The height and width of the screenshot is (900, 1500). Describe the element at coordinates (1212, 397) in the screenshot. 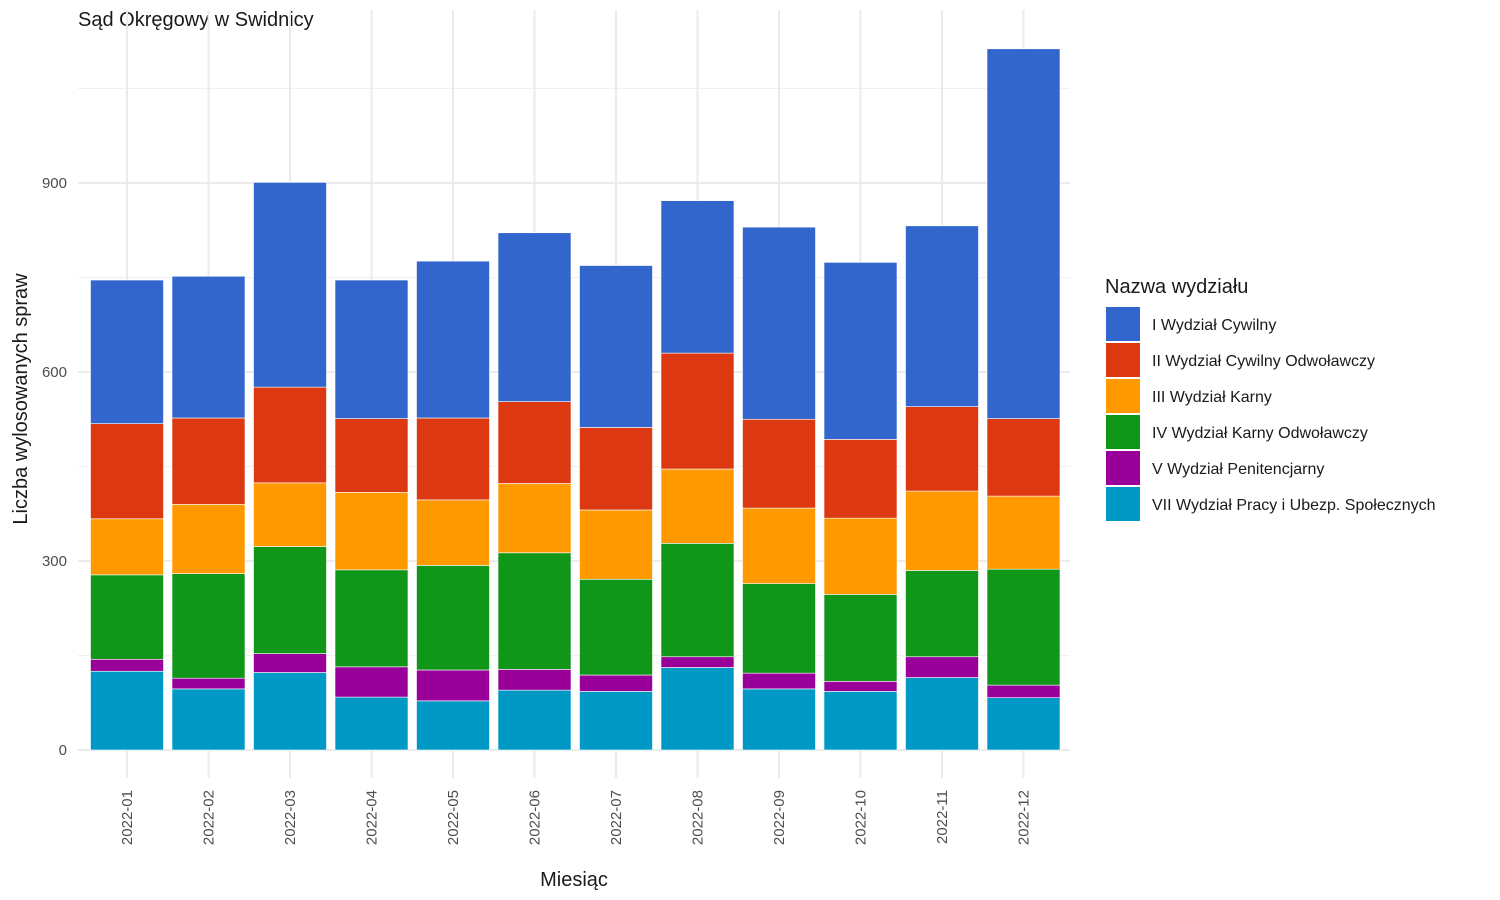

I see `legend-label: III Wydział Karny` at that location.